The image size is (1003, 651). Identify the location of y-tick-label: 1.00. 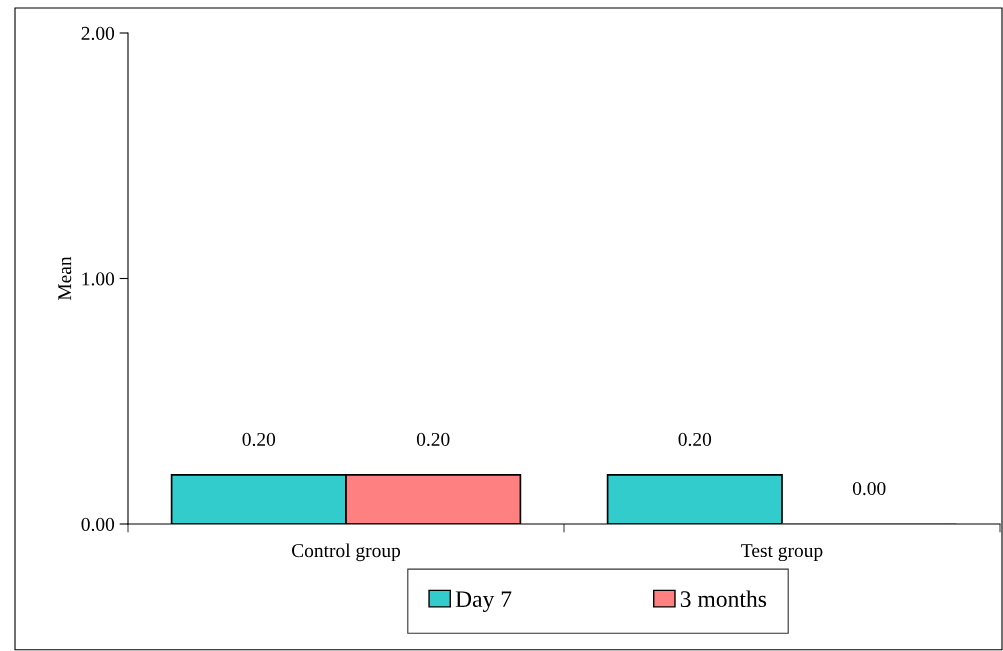
(98, 279).